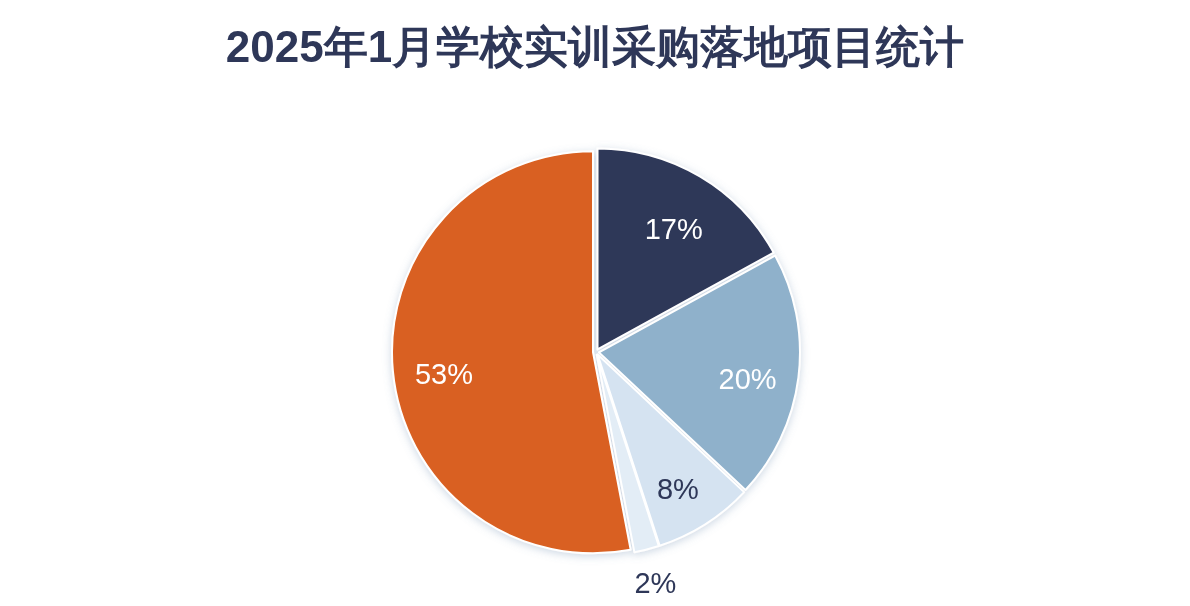  I want to click on data-label: 17%, so click(673, 228).